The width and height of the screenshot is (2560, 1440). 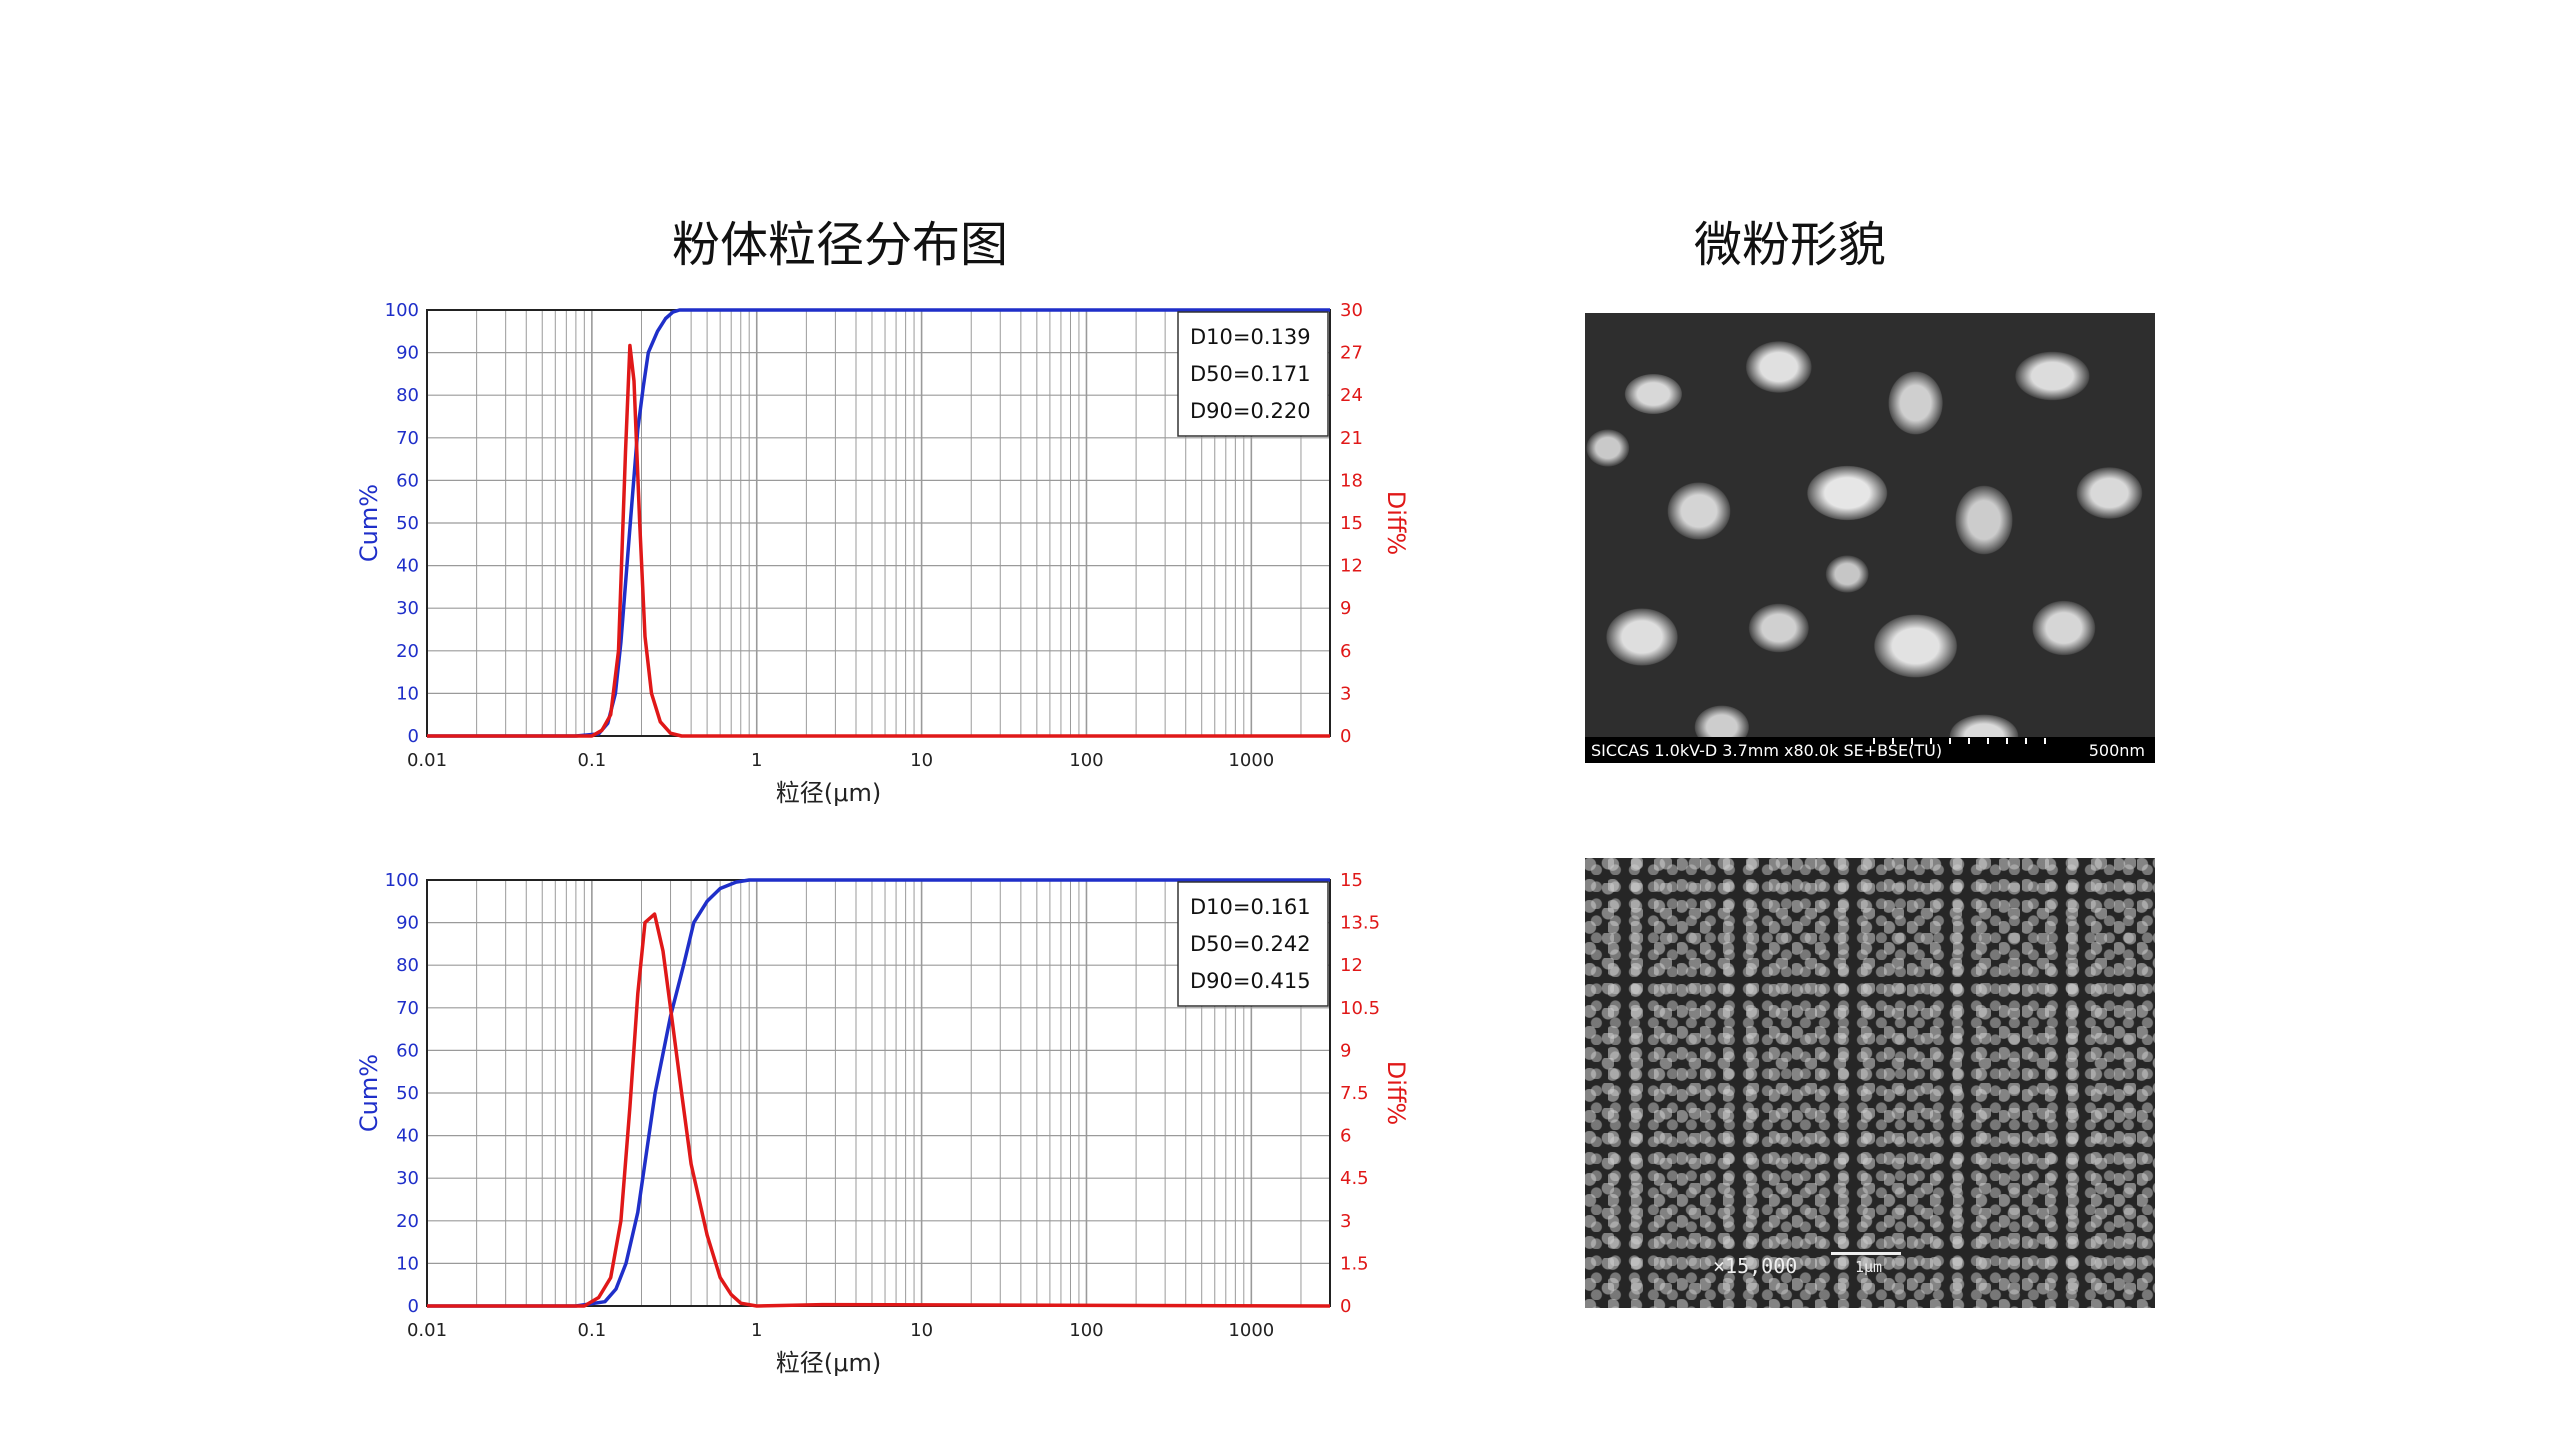 What do you see at coordinates (1250, 944) in the screenshot?
I see `d-value-label: D50=0.242` at bounding box center [1250, 944].